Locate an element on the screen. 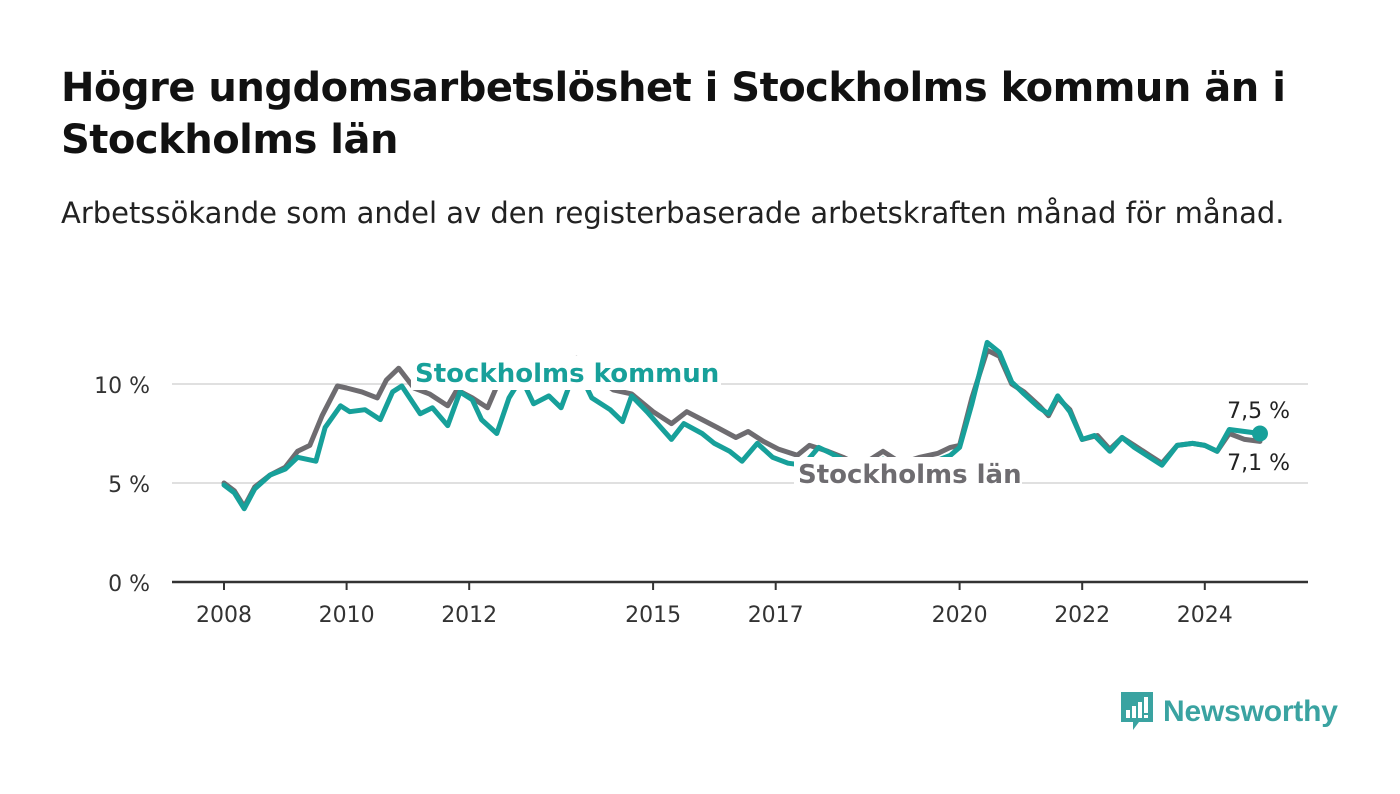  end-label-stockholms-lan: 7,1 % is located at coordinates (1258, 463).